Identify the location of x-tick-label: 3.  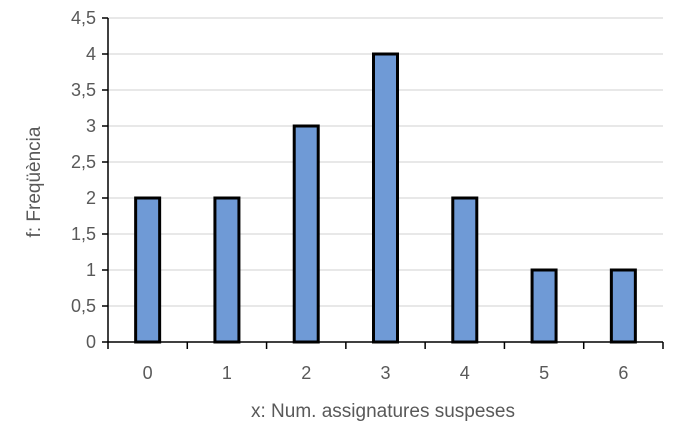
(385, 373).